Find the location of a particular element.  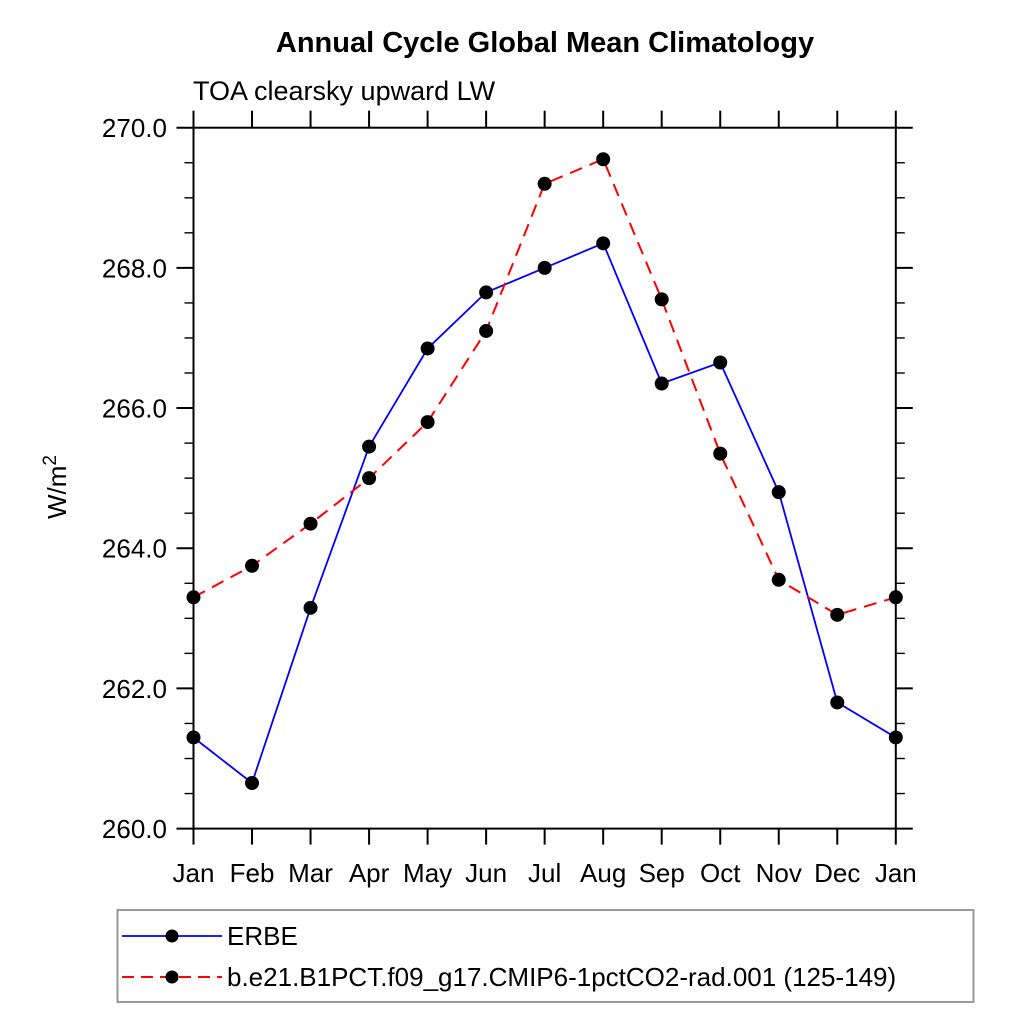

y-tick-label: 268.0 is located at coordinates (134, 268).